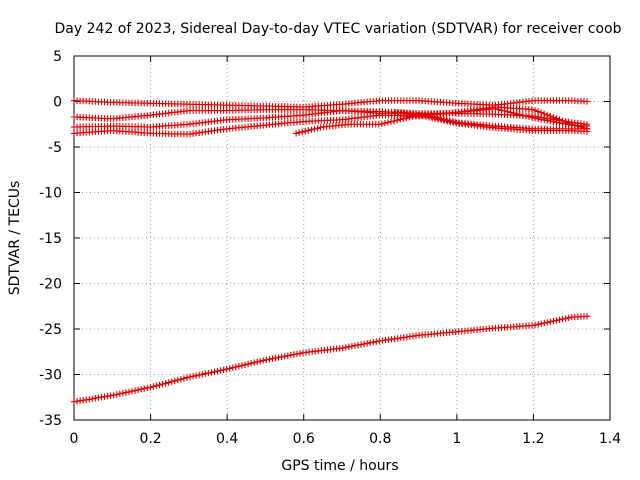 Image resolution: width=640 pixels, height=480 pixels. What do you see at coordinates (50, 330) in the screenshot?
I see `y-tick-label: -25` at bounding box center [50, 330].